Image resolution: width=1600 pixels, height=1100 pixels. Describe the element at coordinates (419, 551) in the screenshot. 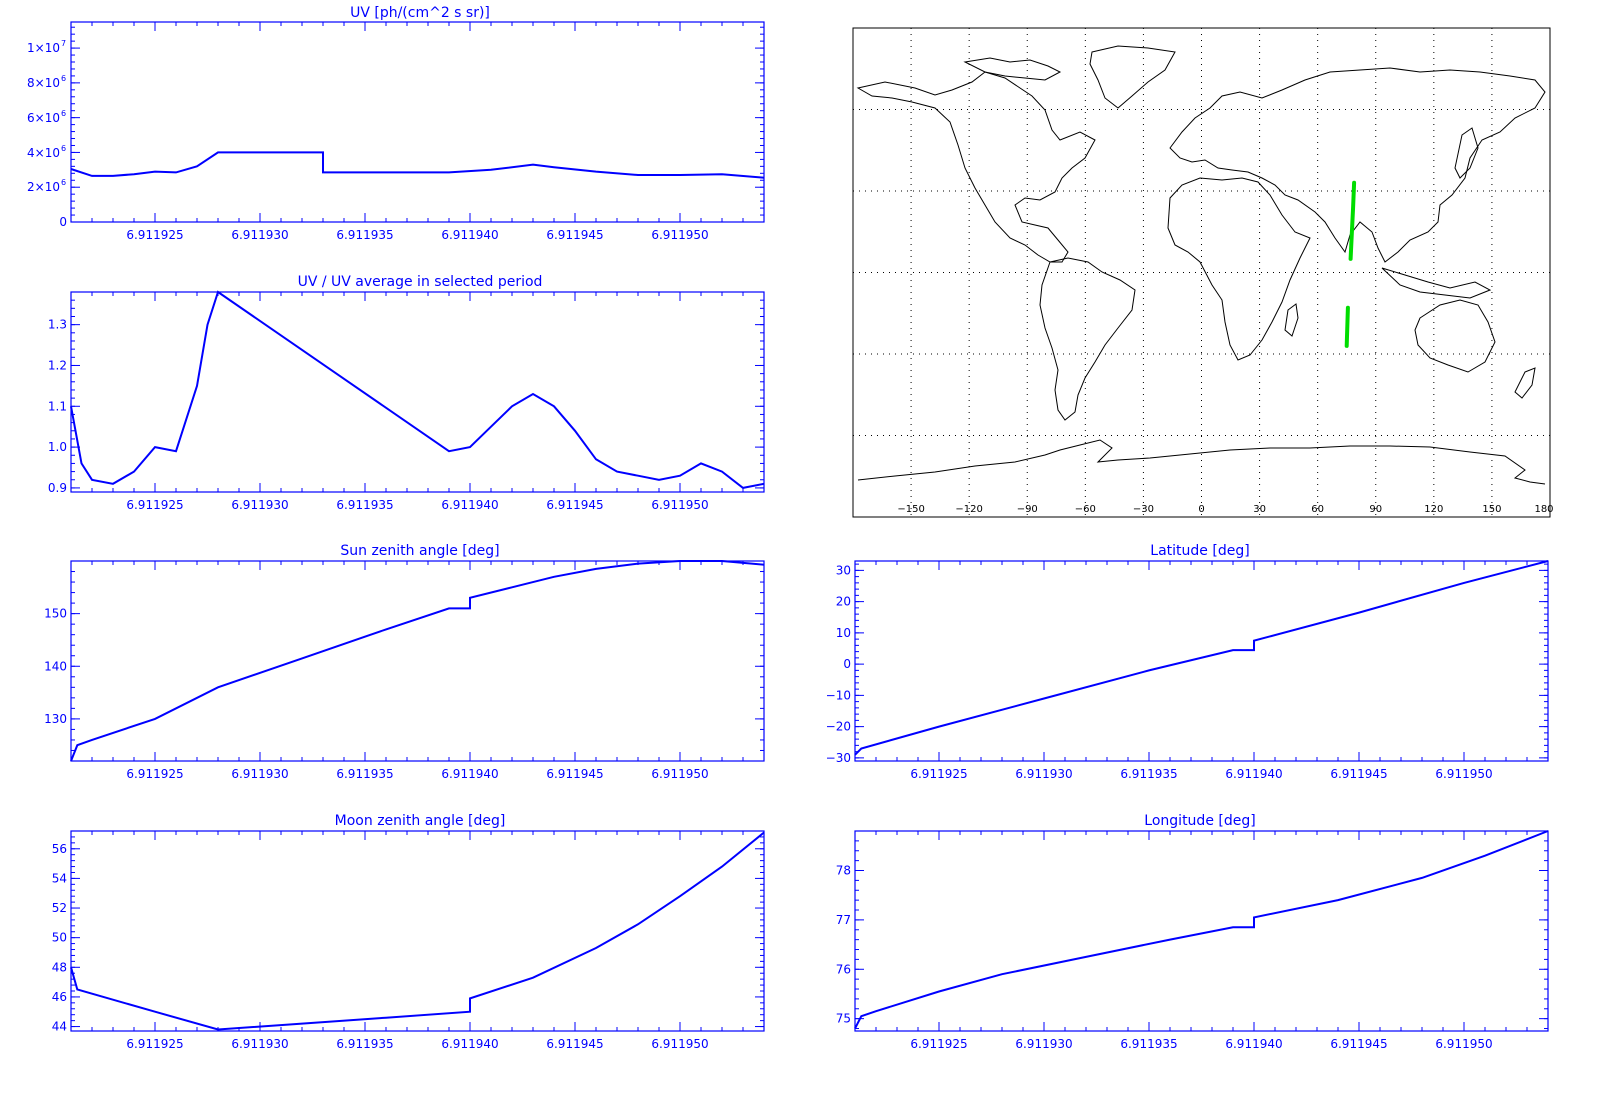

I see `sza-title: Sun zenith angle [deg]` at that location.